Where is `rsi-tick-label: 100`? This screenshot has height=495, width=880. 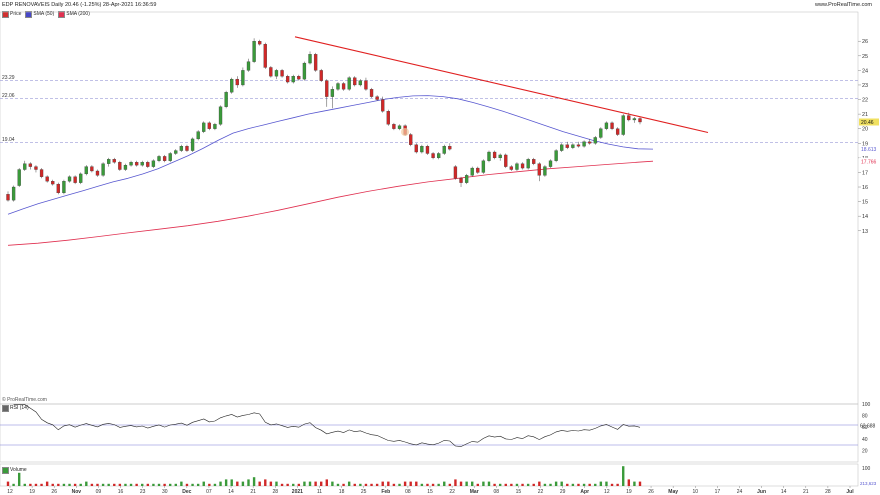
rsi-tick-label: 100 is located at coordinates (866, 405).